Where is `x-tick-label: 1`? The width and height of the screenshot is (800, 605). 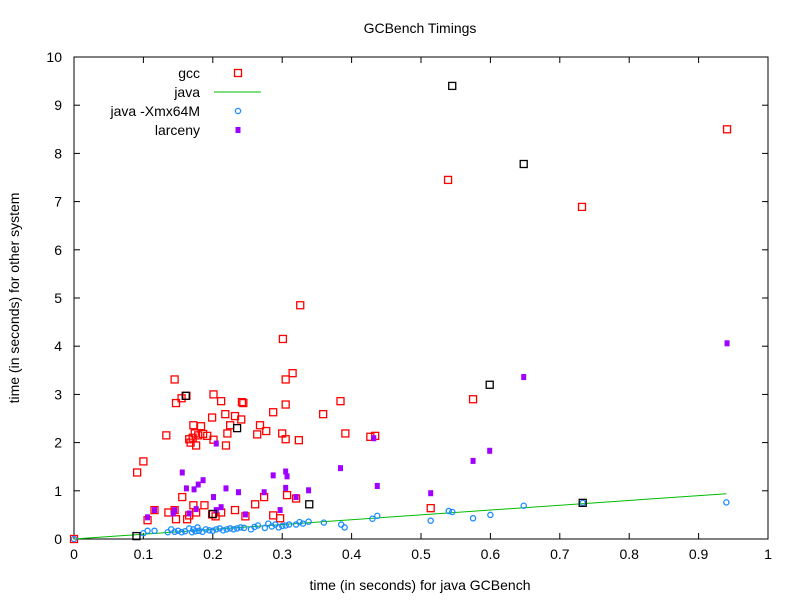 x-tick-label: 1 is located at coordinates (768, 554).